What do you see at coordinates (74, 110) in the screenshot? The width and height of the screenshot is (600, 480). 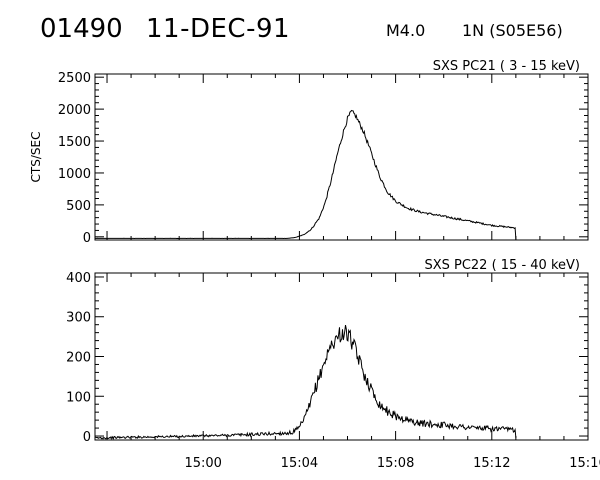 I see `y-tick-label: 2000` at bounding box center [74, 110].